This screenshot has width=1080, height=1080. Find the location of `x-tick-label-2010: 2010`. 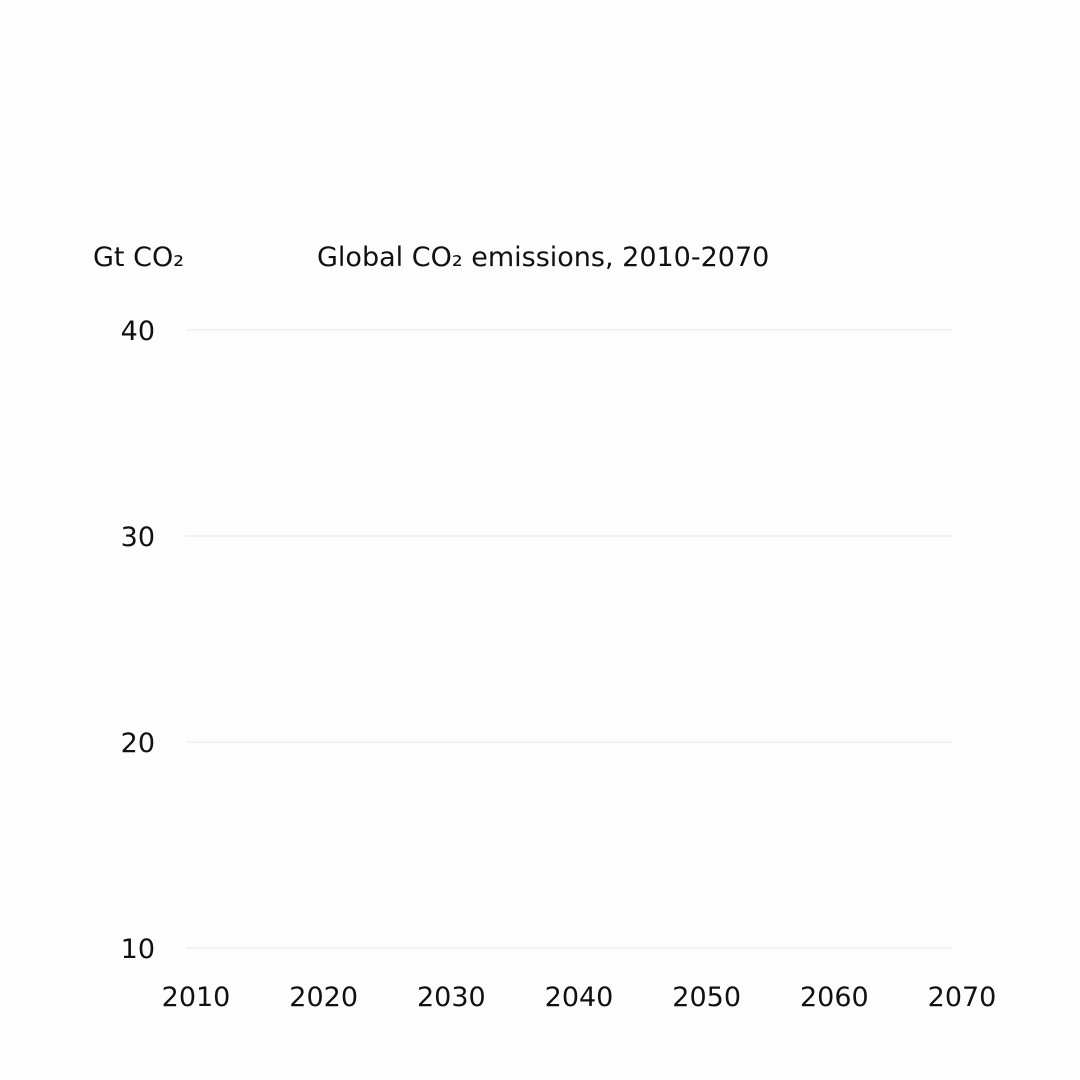

x-tick-label-2010: 2010 is located at coordinates (196, 997).